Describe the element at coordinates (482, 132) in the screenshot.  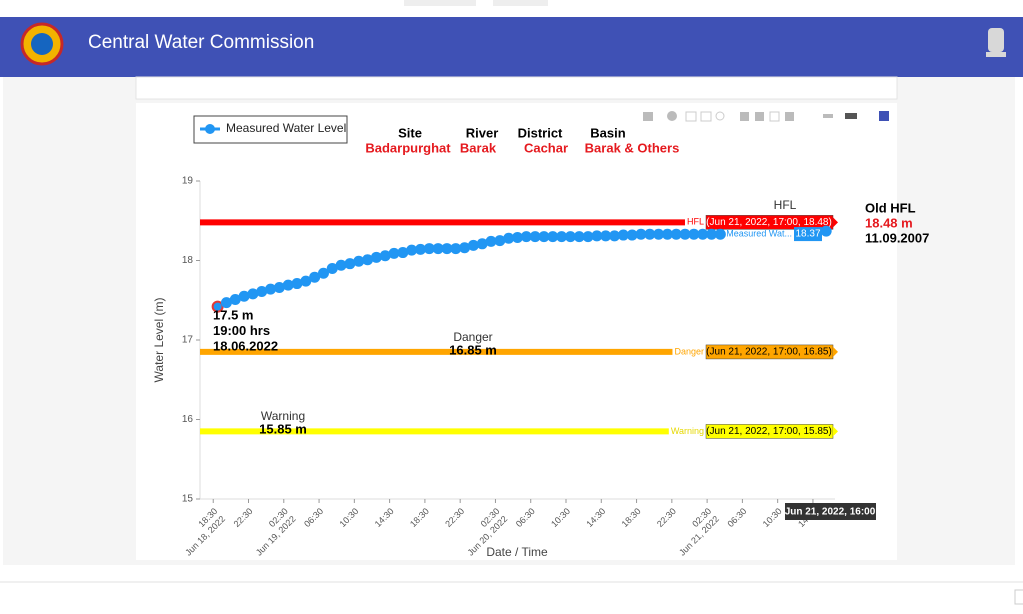
I see `site-label: River` at that location.